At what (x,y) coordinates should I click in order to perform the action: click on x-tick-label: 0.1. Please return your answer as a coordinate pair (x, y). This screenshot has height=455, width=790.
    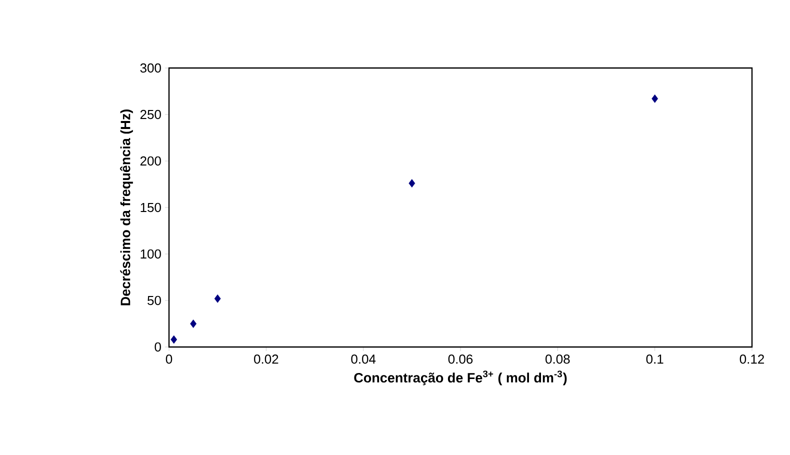
    Looking at the image, I should click on (655, 359).